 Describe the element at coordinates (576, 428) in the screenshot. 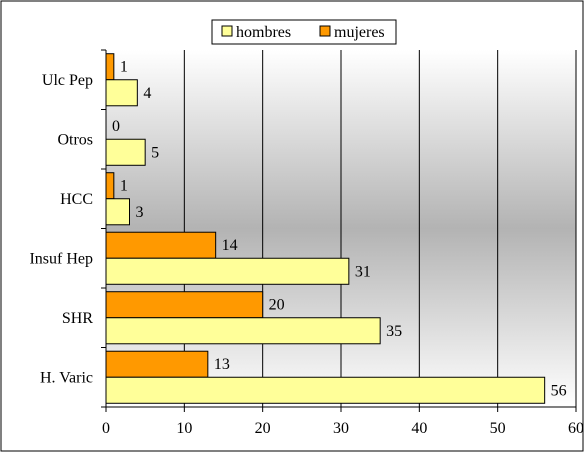

I see `x-tick-label-60: 60` at that location.